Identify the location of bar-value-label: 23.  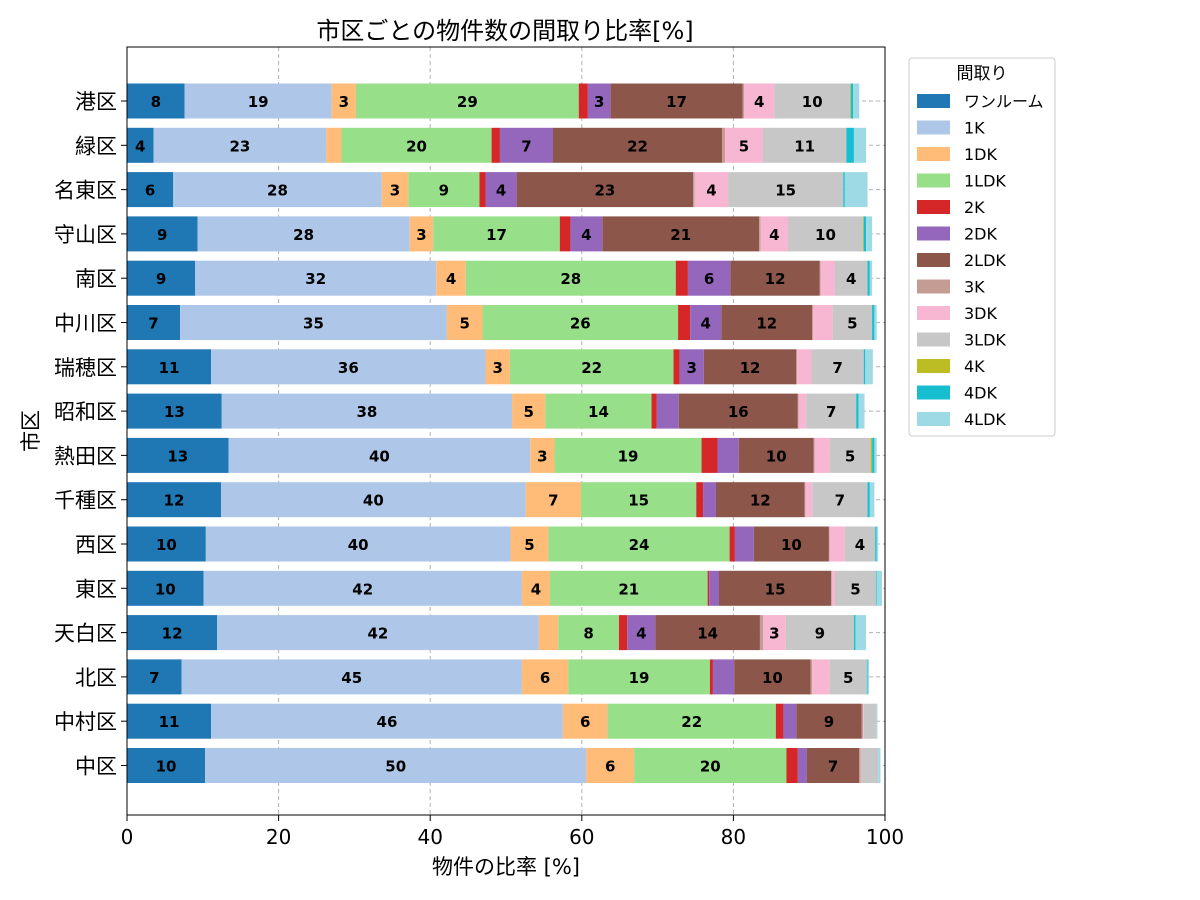
(604, 191).